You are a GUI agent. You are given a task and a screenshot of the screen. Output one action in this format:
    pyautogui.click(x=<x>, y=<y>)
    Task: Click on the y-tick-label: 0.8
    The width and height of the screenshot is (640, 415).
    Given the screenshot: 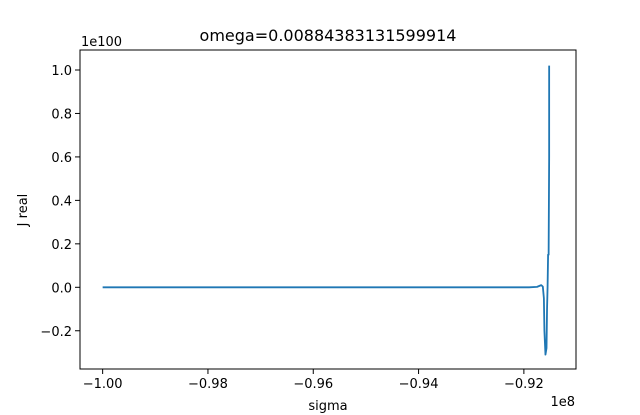 What is the action you would take?
    pyautogui.click(x=61, y=114)
    